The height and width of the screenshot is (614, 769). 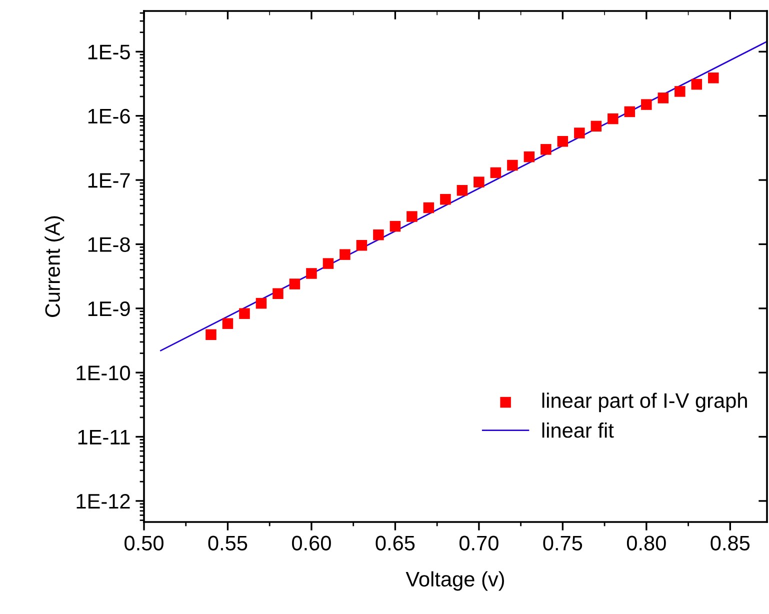 I want to click on y-tick-label: 1E-12, so click(x=103, y=501).